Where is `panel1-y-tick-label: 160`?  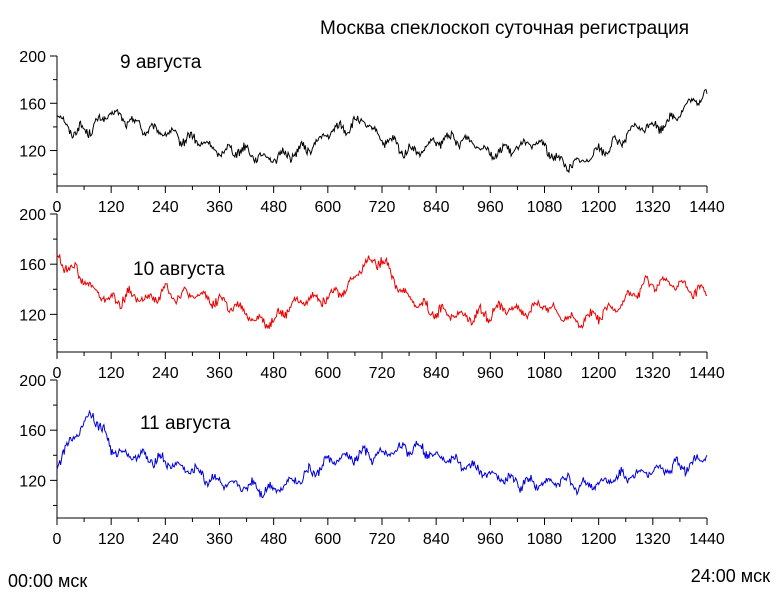 panel1-y-tick-label: 160 is located at coordinates (32, 104).